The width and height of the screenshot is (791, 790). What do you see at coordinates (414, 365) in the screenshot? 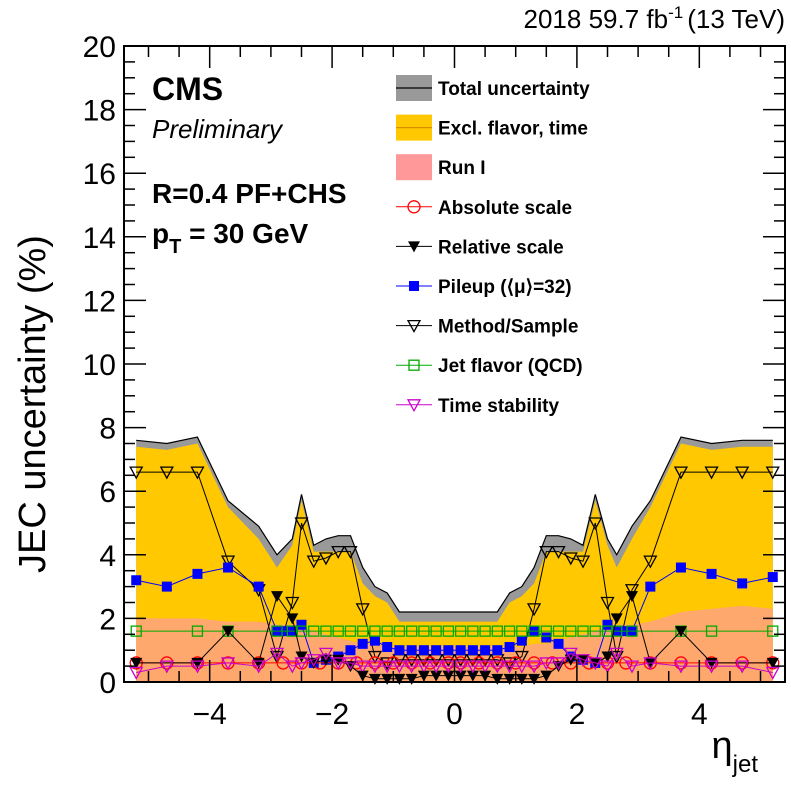
I see `legend-marker-flavor` at bounding box center [414, 365].